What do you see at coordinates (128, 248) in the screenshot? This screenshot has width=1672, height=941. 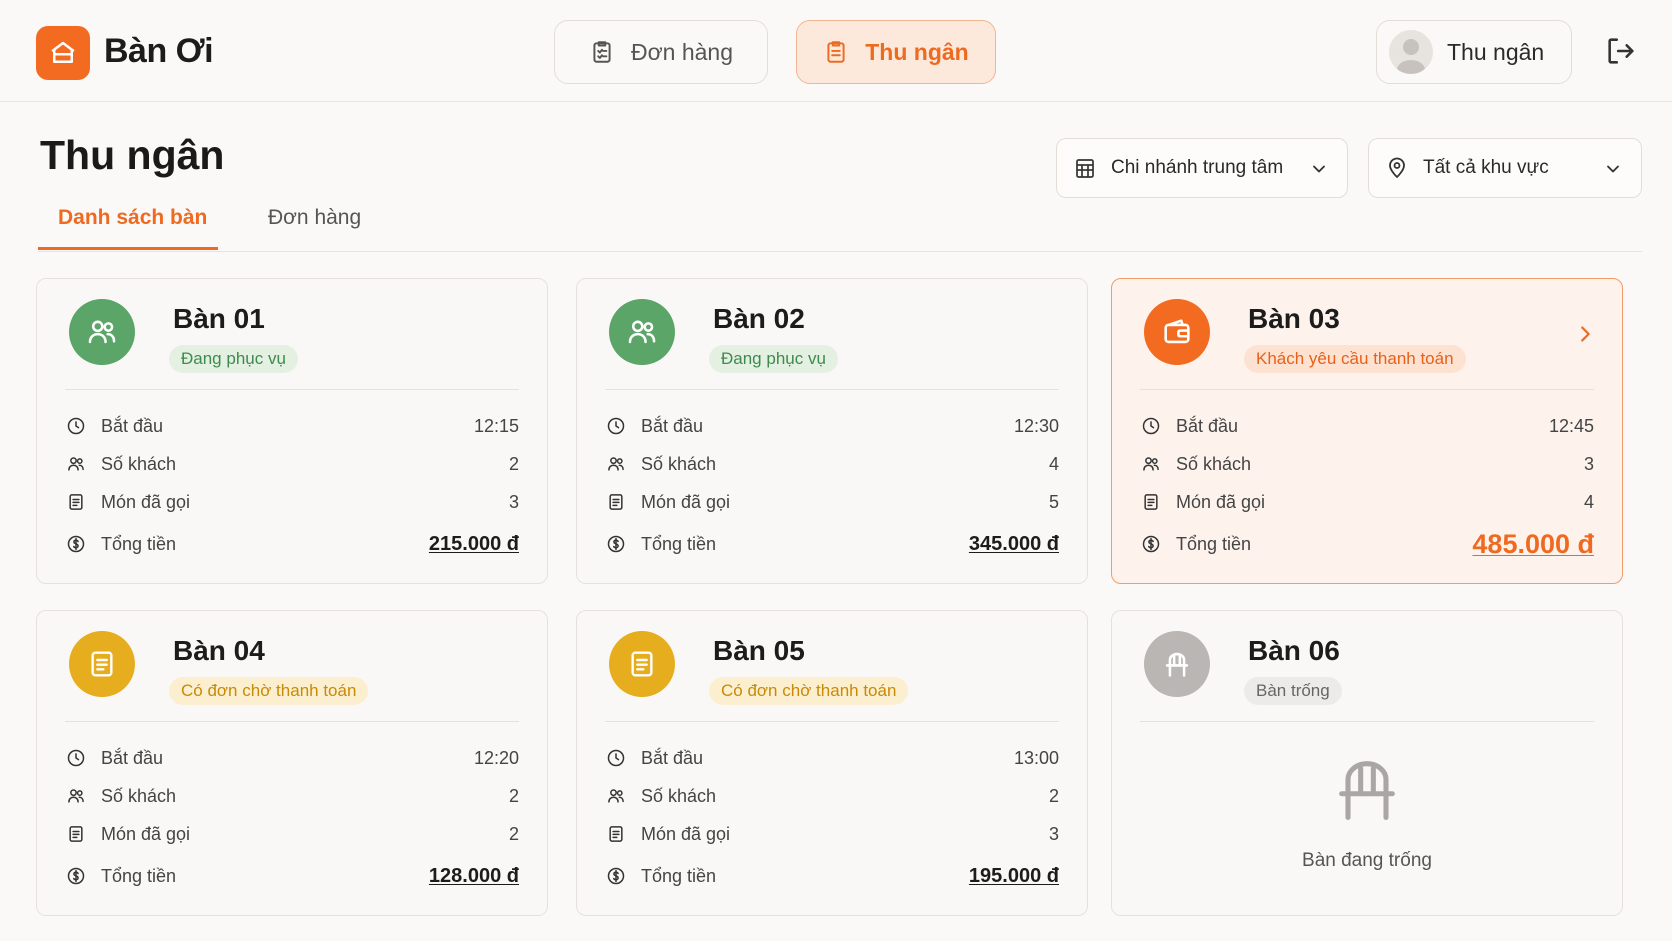 I see `active-tab-indicator` at bounding box center [128, 248].